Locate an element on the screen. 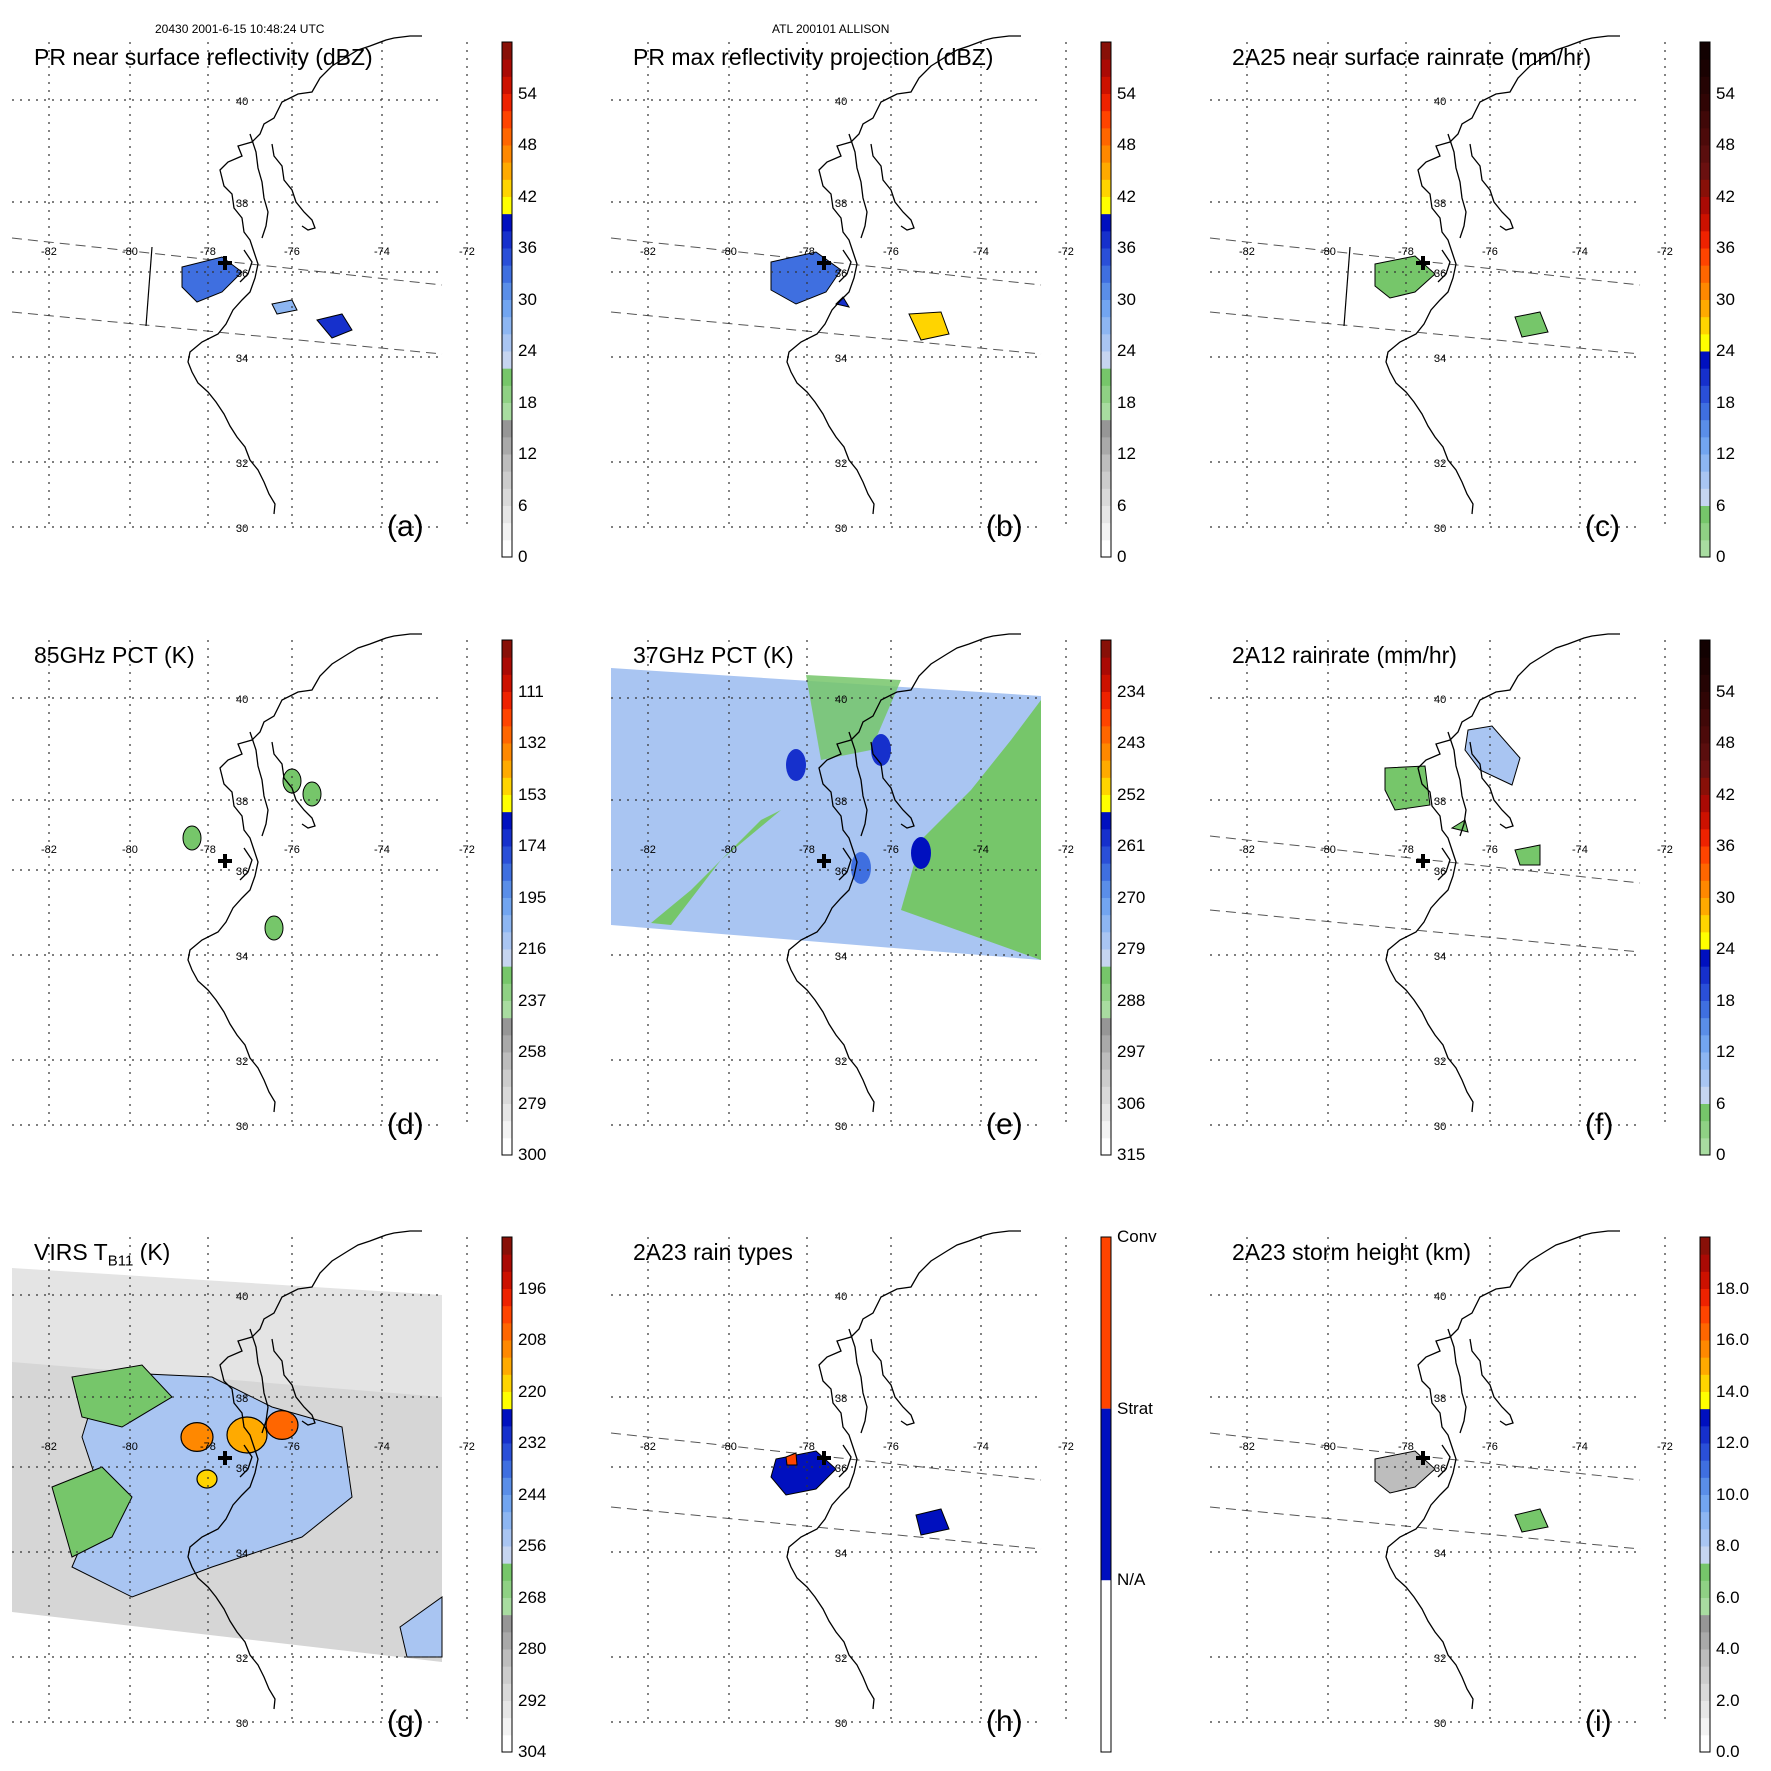 The width and height of the screenshot is (1771, 1771). colorbar-tick-label: 8.0 is located at coordinates (1728, 1545).